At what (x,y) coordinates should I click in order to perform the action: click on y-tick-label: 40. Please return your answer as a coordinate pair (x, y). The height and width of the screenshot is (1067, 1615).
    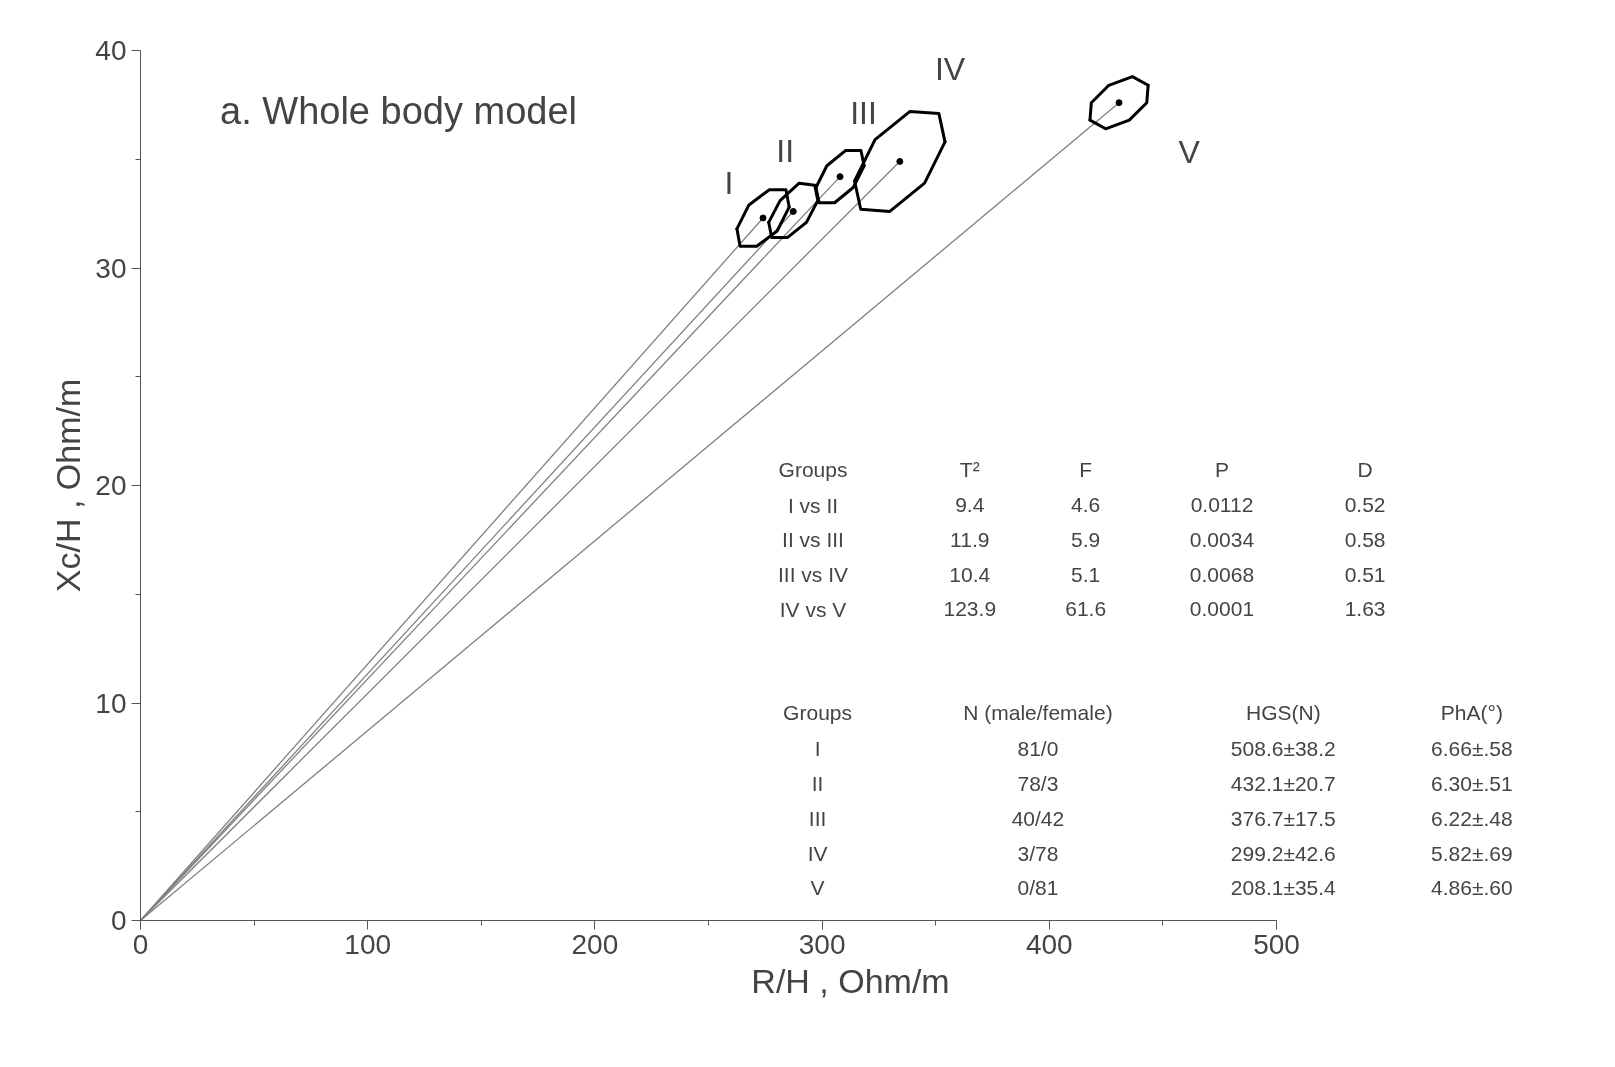
    Looking at the image, I should click on (111, 50).